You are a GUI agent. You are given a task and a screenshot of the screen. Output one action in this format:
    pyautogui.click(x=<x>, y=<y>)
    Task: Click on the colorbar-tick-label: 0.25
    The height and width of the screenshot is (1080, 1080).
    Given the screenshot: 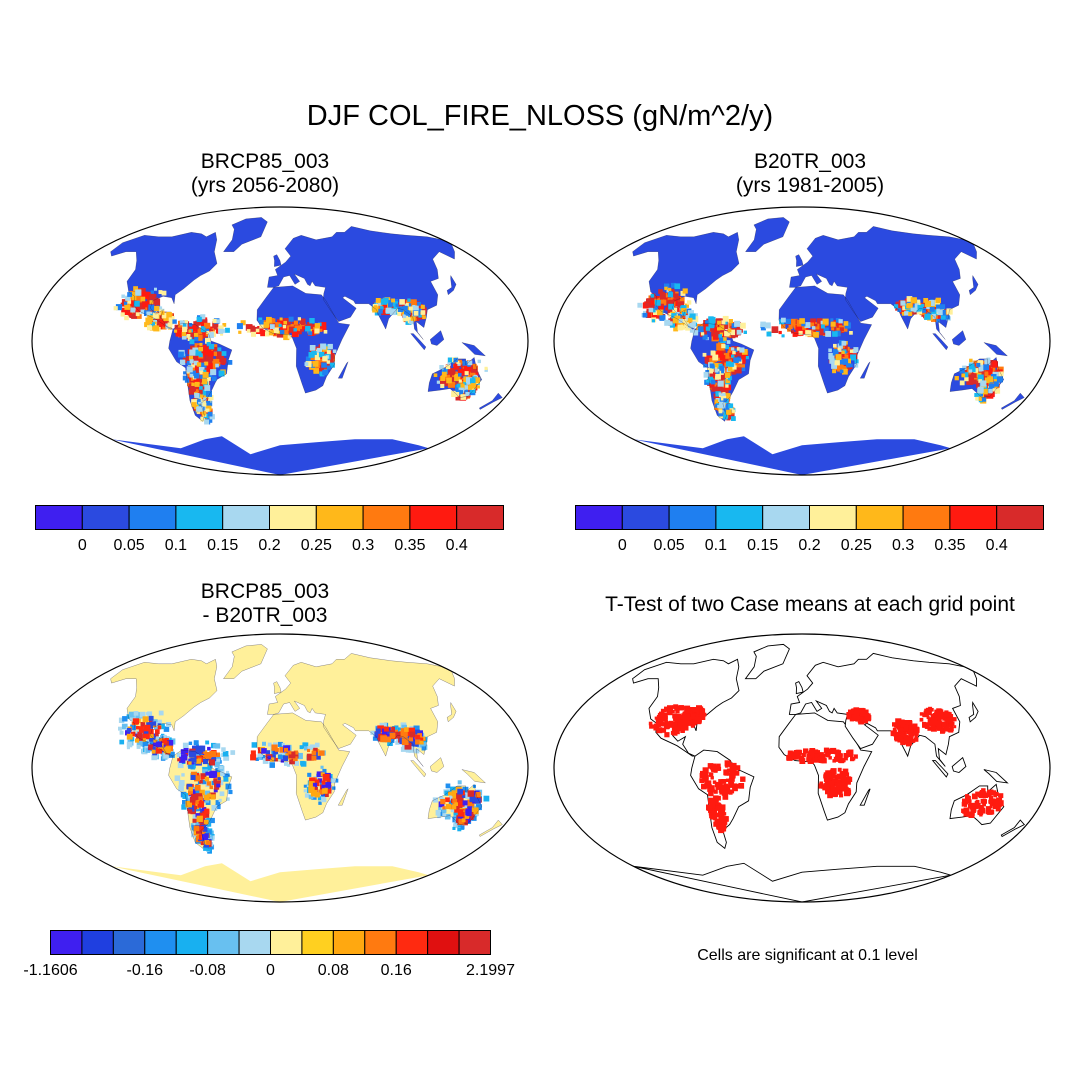 What is the action you would take?
    pyautogui.click(x=316, y=545)
    